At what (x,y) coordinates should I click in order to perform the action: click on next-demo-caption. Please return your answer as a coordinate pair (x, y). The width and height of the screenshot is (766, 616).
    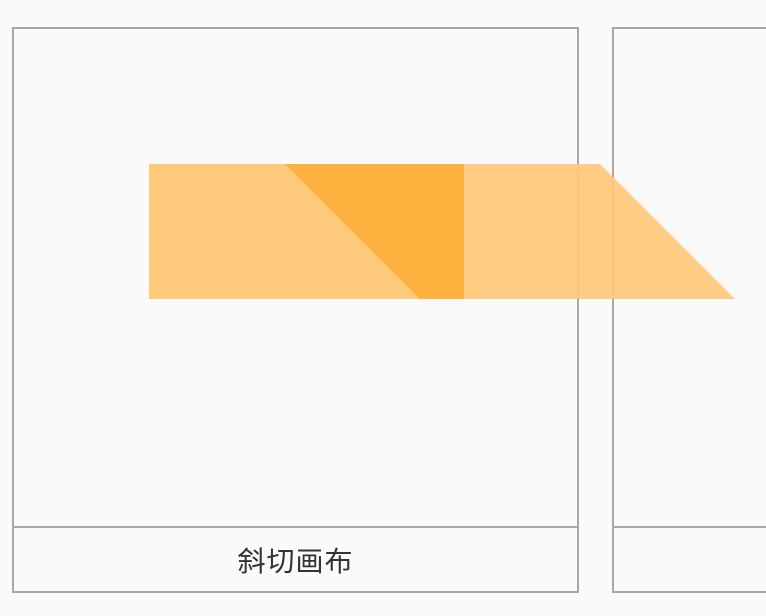
    Looking at the image, I should click on (690, 558).